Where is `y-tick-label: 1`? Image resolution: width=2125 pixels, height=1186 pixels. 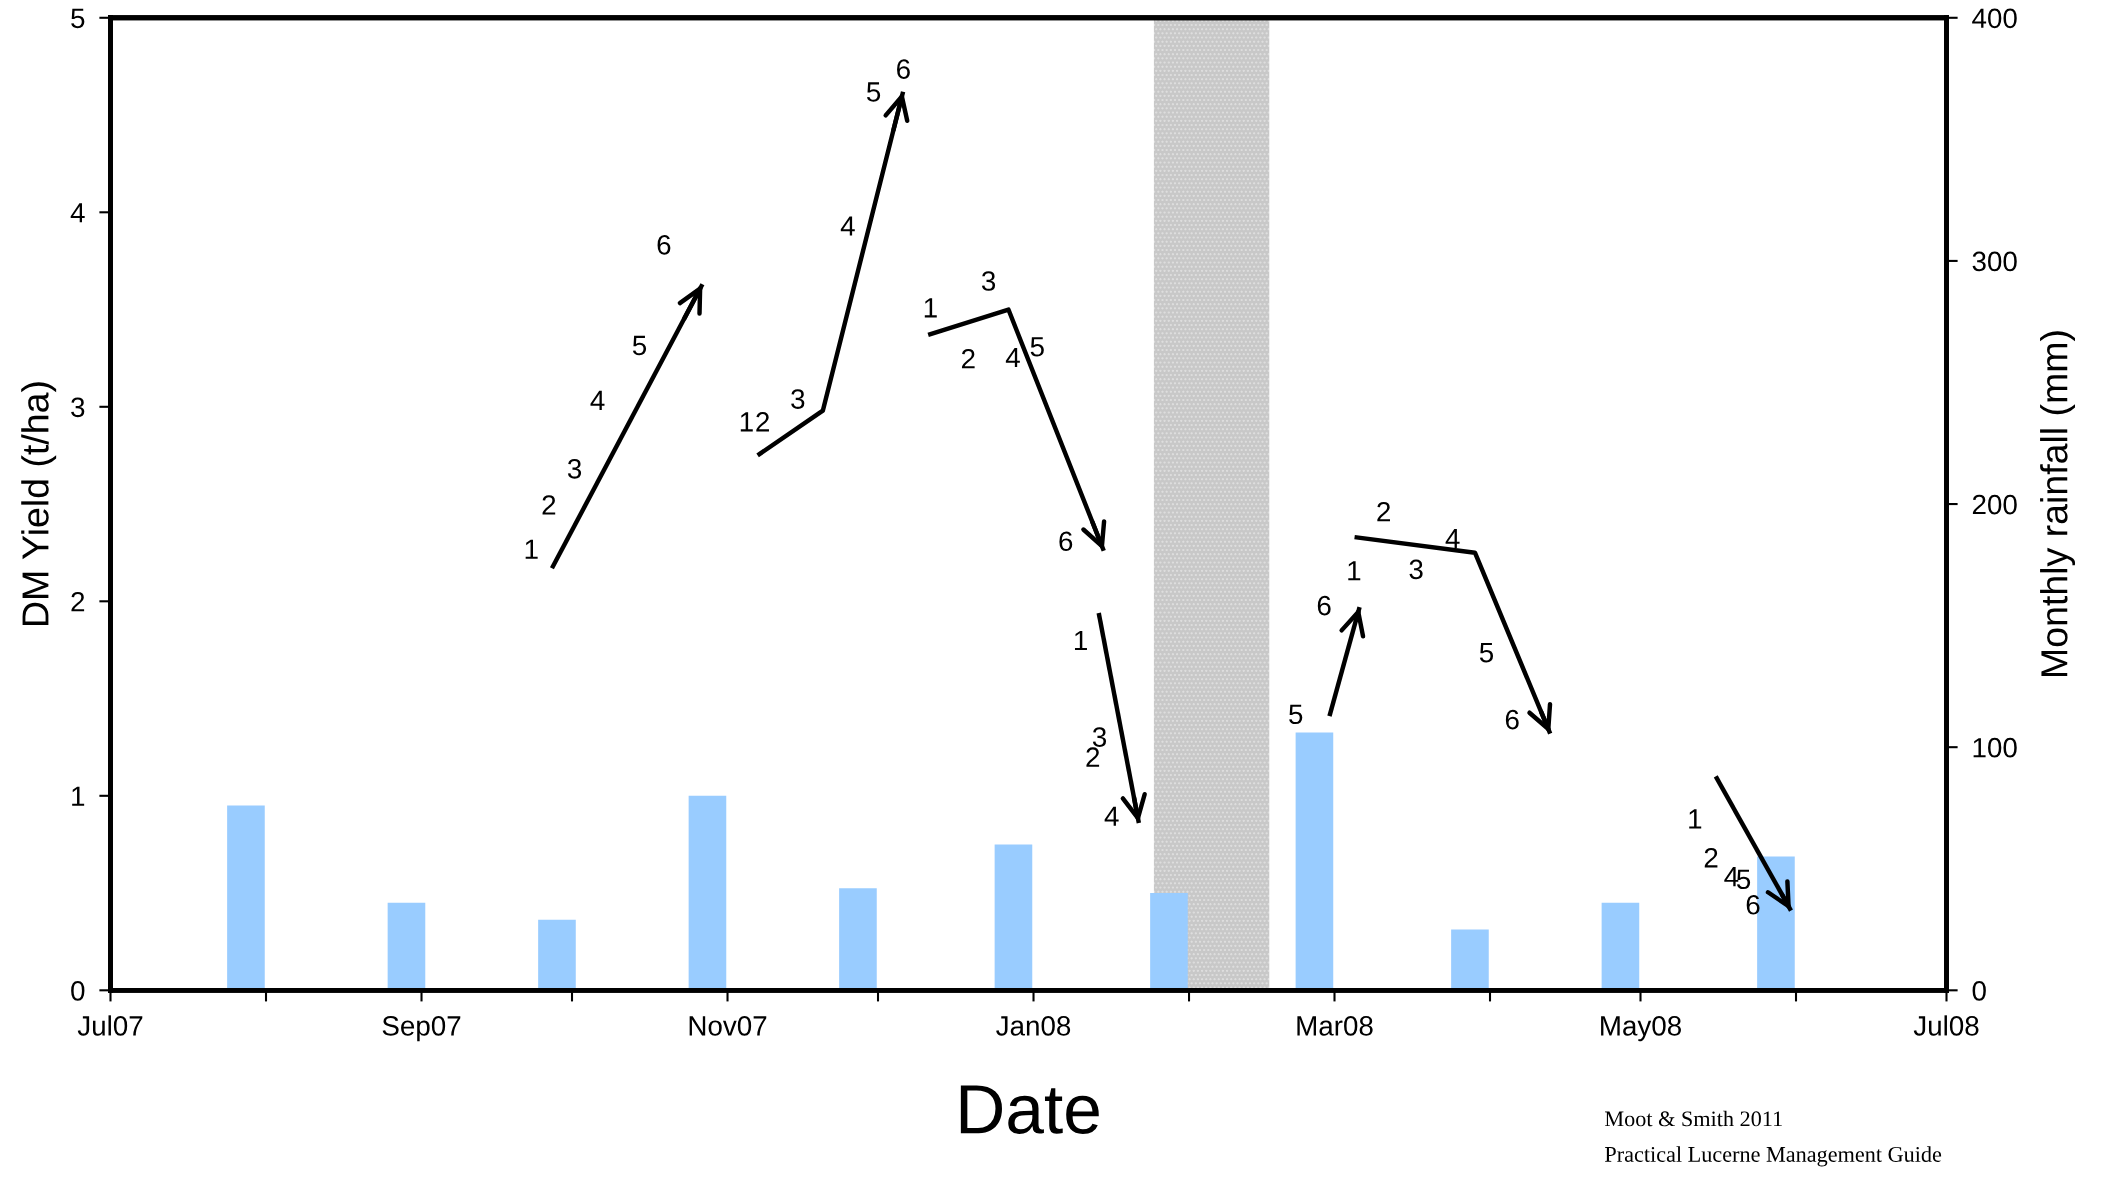
y-tick-label: 1 is located at coordinates (78, 796).